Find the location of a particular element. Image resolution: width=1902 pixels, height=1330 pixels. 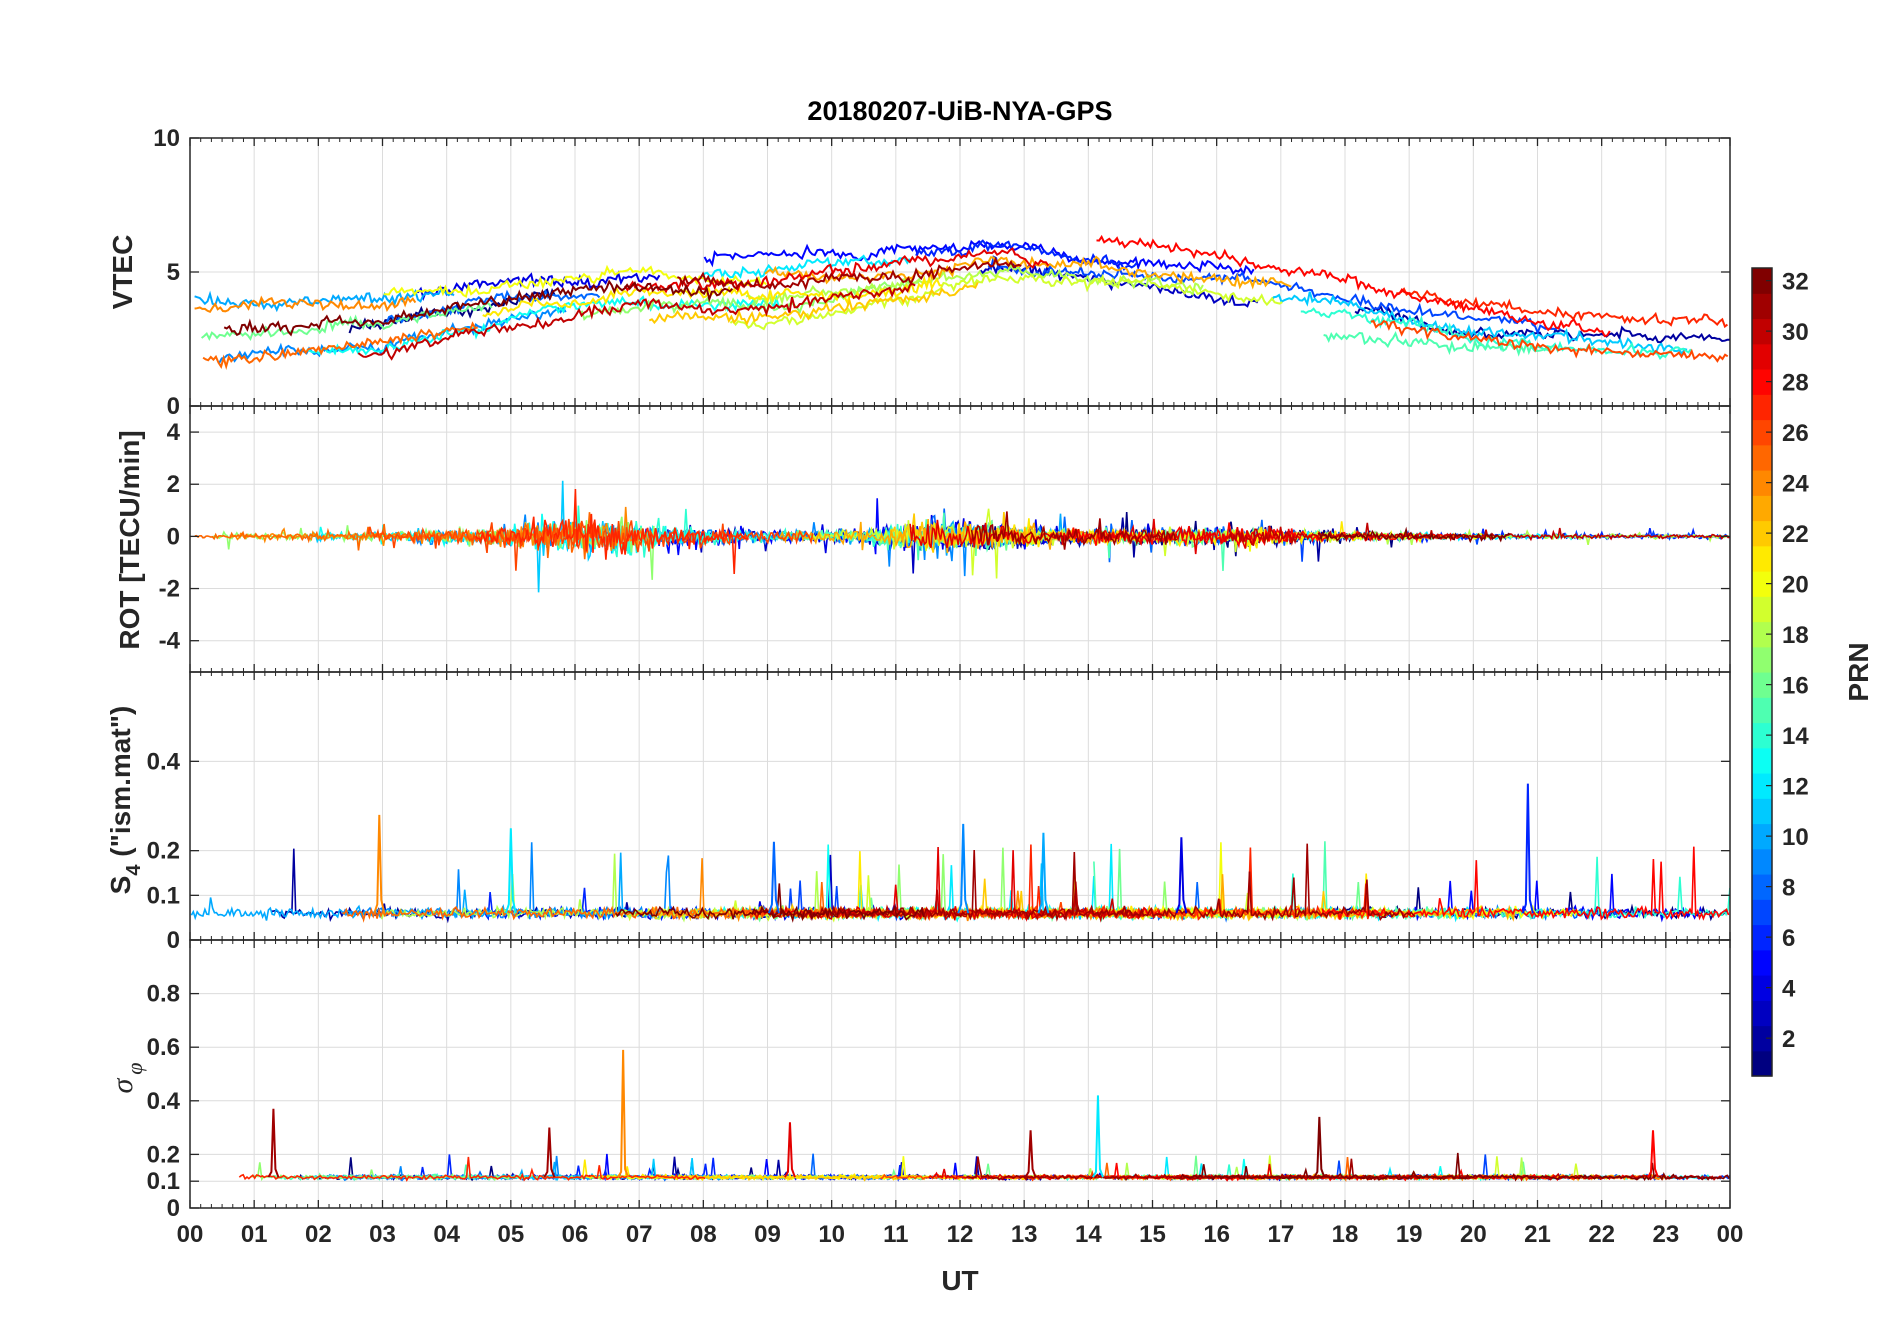

x-tick-label: 15 is located at coordinates (1152, 1234).